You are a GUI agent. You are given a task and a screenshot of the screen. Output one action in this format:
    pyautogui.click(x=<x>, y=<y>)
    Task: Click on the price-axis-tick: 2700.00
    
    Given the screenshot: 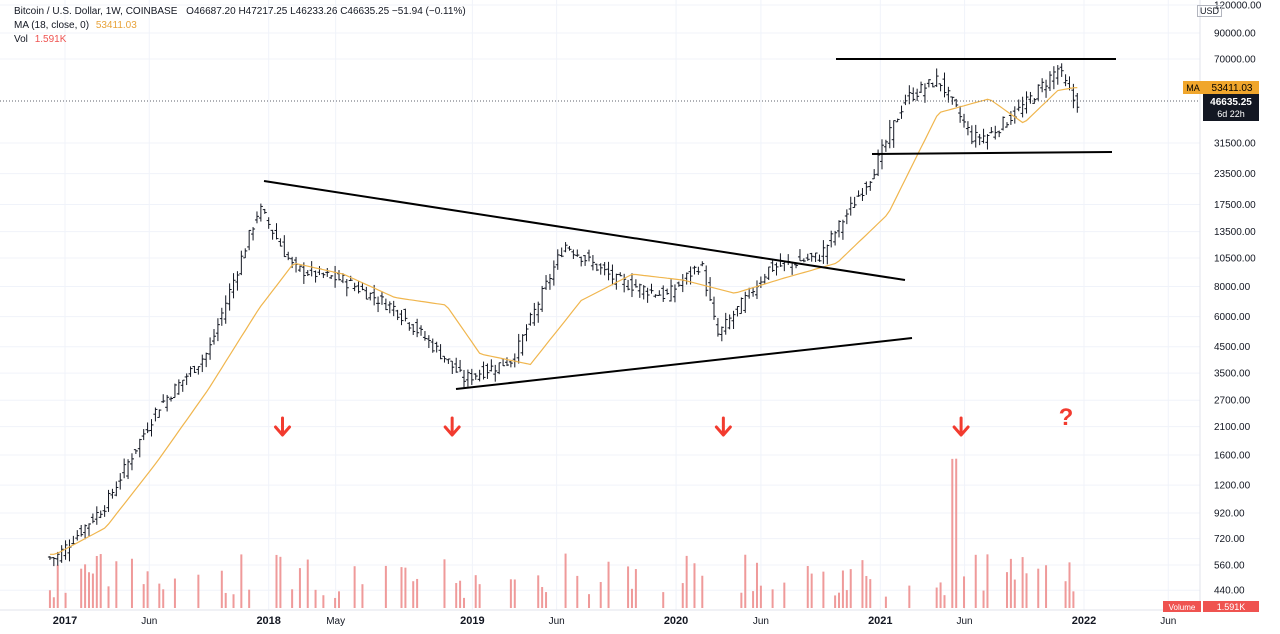 What is the action you would take?
    pyautogui.click(x=1232, y=401)
    